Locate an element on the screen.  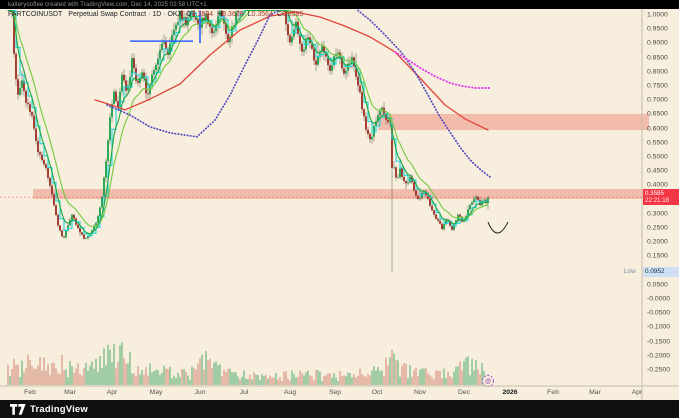
ohlc-value: 0.3628 is located at coordinates (233, 14).